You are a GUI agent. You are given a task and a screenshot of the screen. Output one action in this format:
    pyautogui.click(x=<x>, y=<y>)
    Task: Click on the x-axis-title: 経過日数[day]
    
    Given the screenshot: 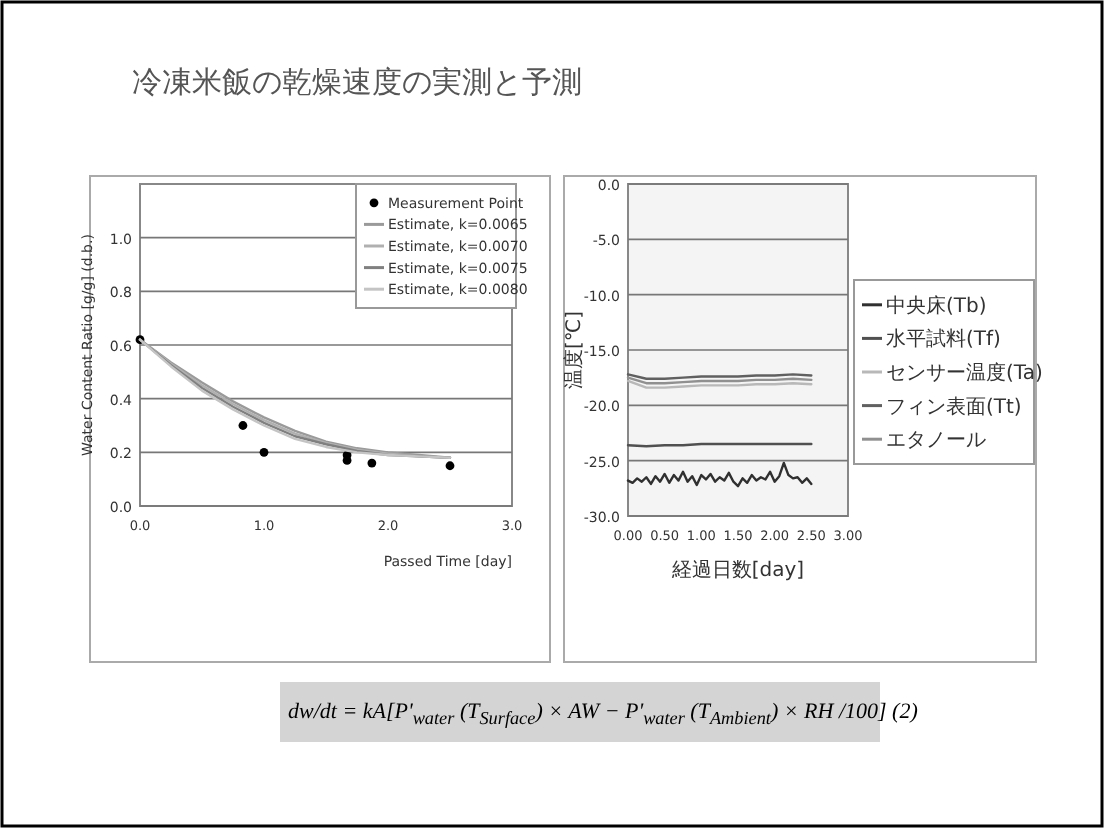 What is the action you would take?
    pyautogui.click(x=737, y=571)
    